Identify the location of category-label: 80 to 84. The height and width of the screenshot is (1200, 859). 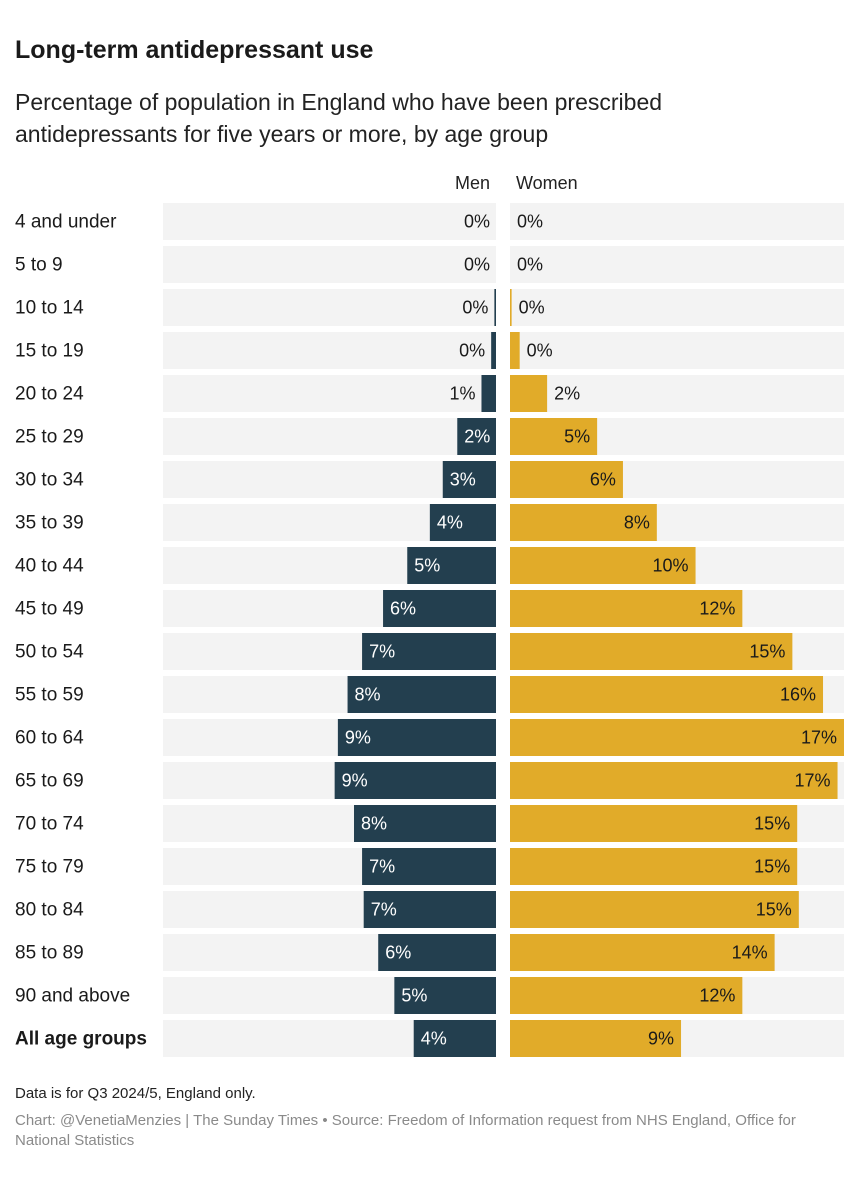
(49, 910).